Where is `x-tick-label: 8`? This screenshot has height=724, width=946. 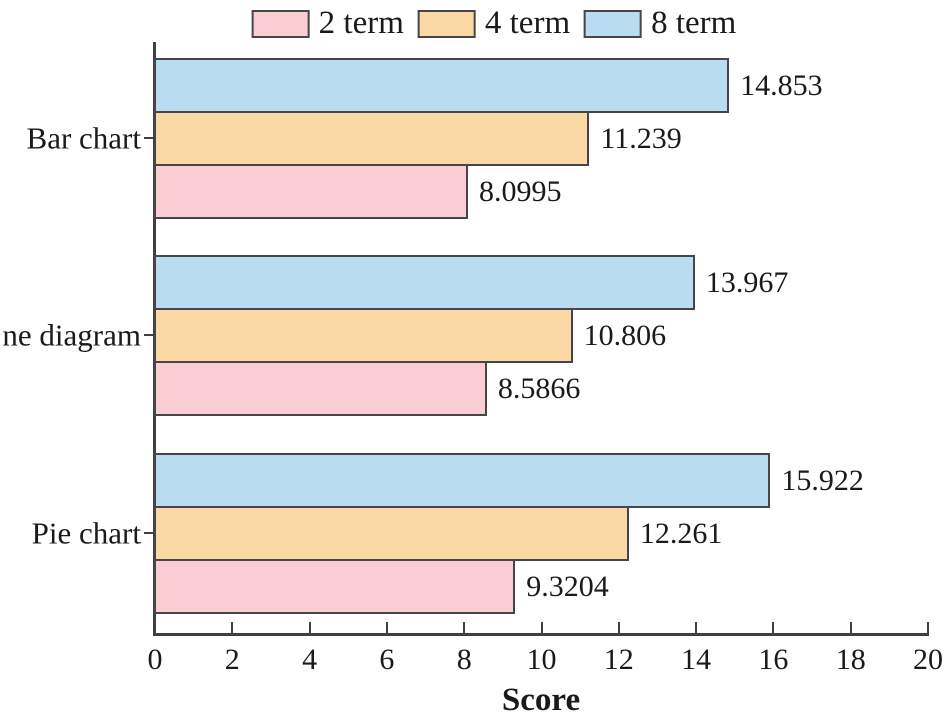
x-tick-label: 8 is located at coordinates (464, 659).